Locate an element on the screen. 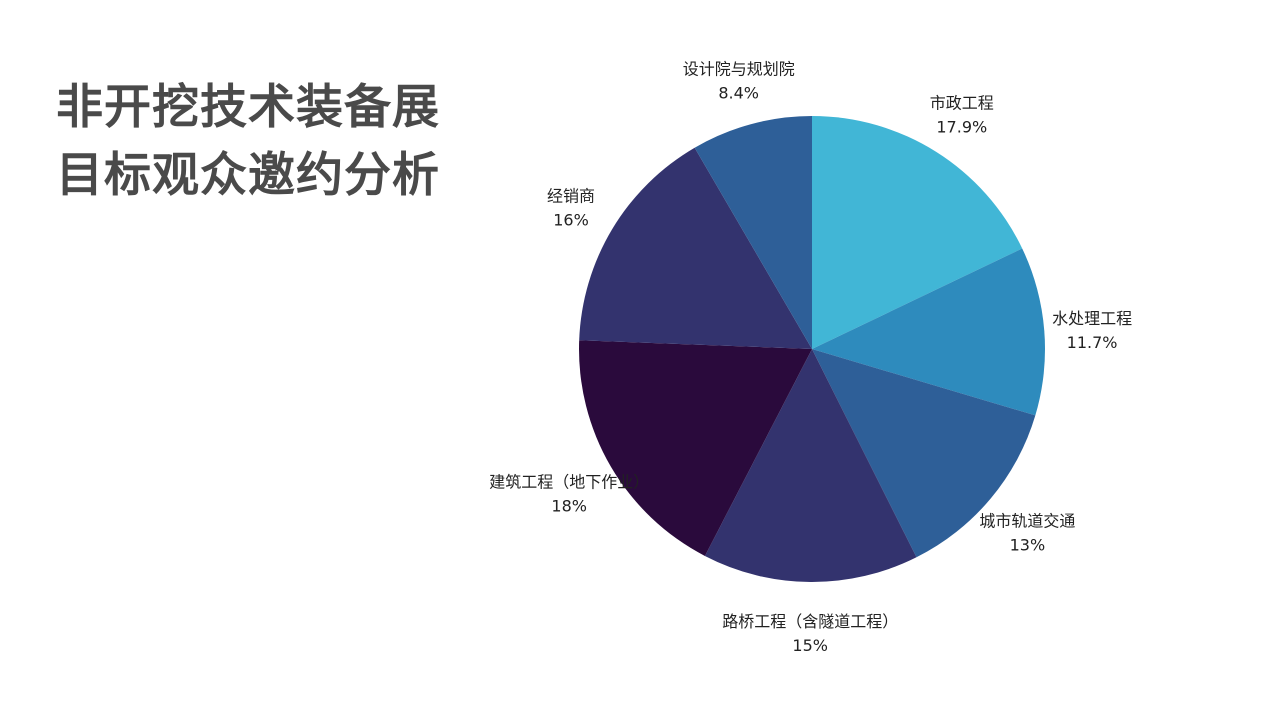 Image resolution: width=1267 pixels, height=713 pixels. slice-label: 经销商 16% is located at coordinates (571, 207).